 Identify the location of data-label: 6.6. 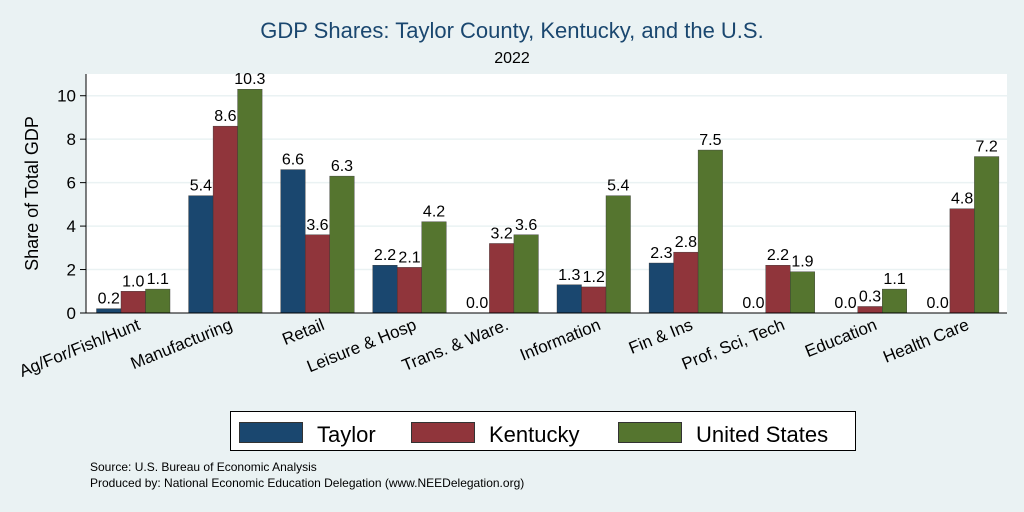
(293, 160).